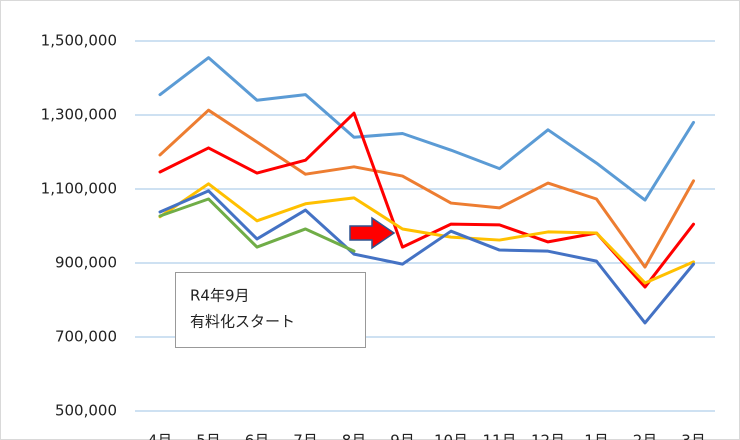 This screenshot has width=740, height=440. Describe the element at coordinates (79, 189) in the screenshot. I see `y-tick-label: 1,100,000` at that location.